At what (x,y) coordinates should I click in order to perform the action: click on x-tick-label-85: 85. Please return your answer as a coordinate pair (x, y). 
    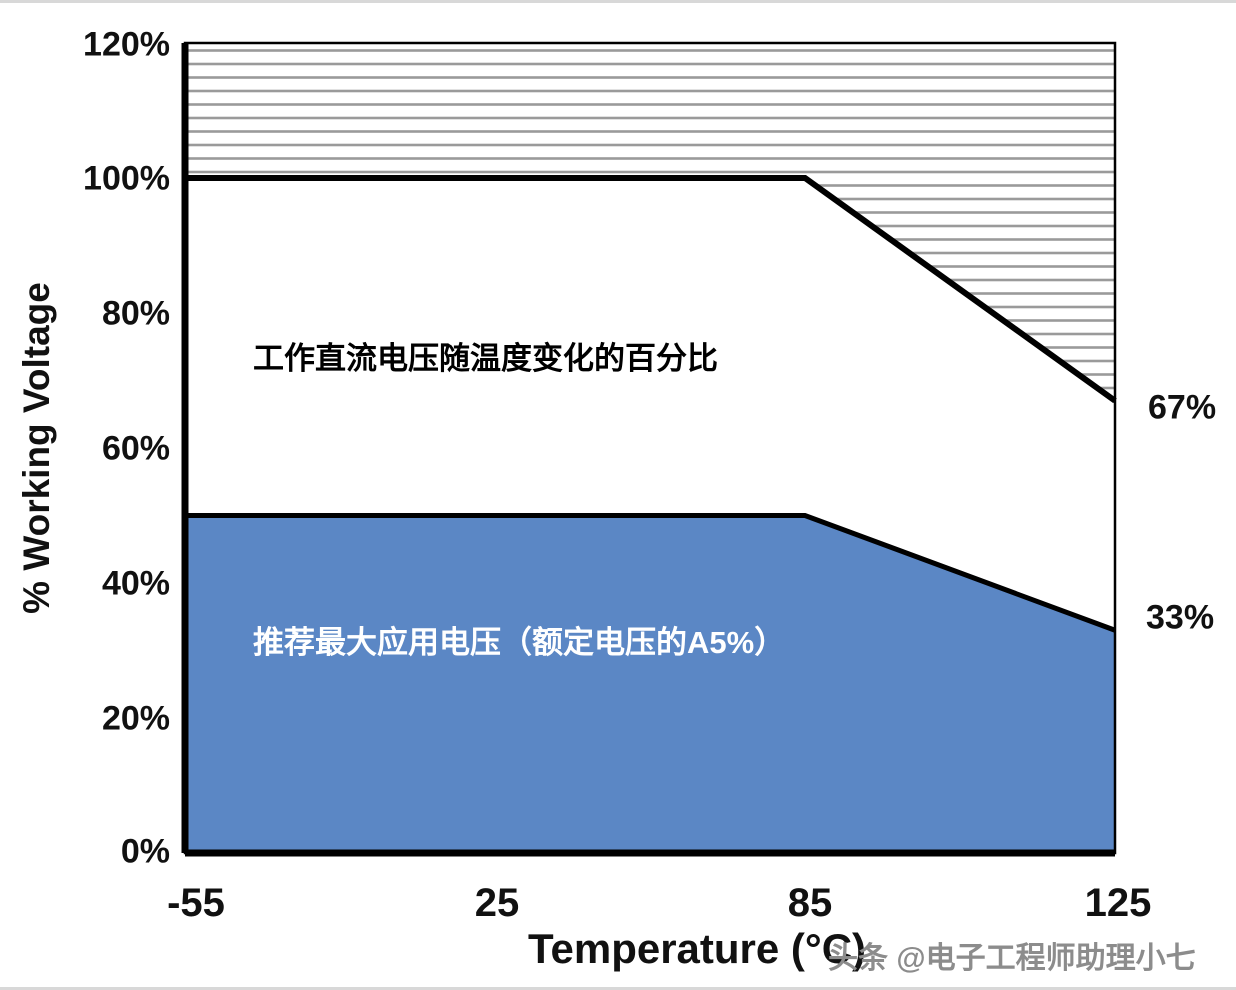
    Looking at the image, I should click on (810, 903).